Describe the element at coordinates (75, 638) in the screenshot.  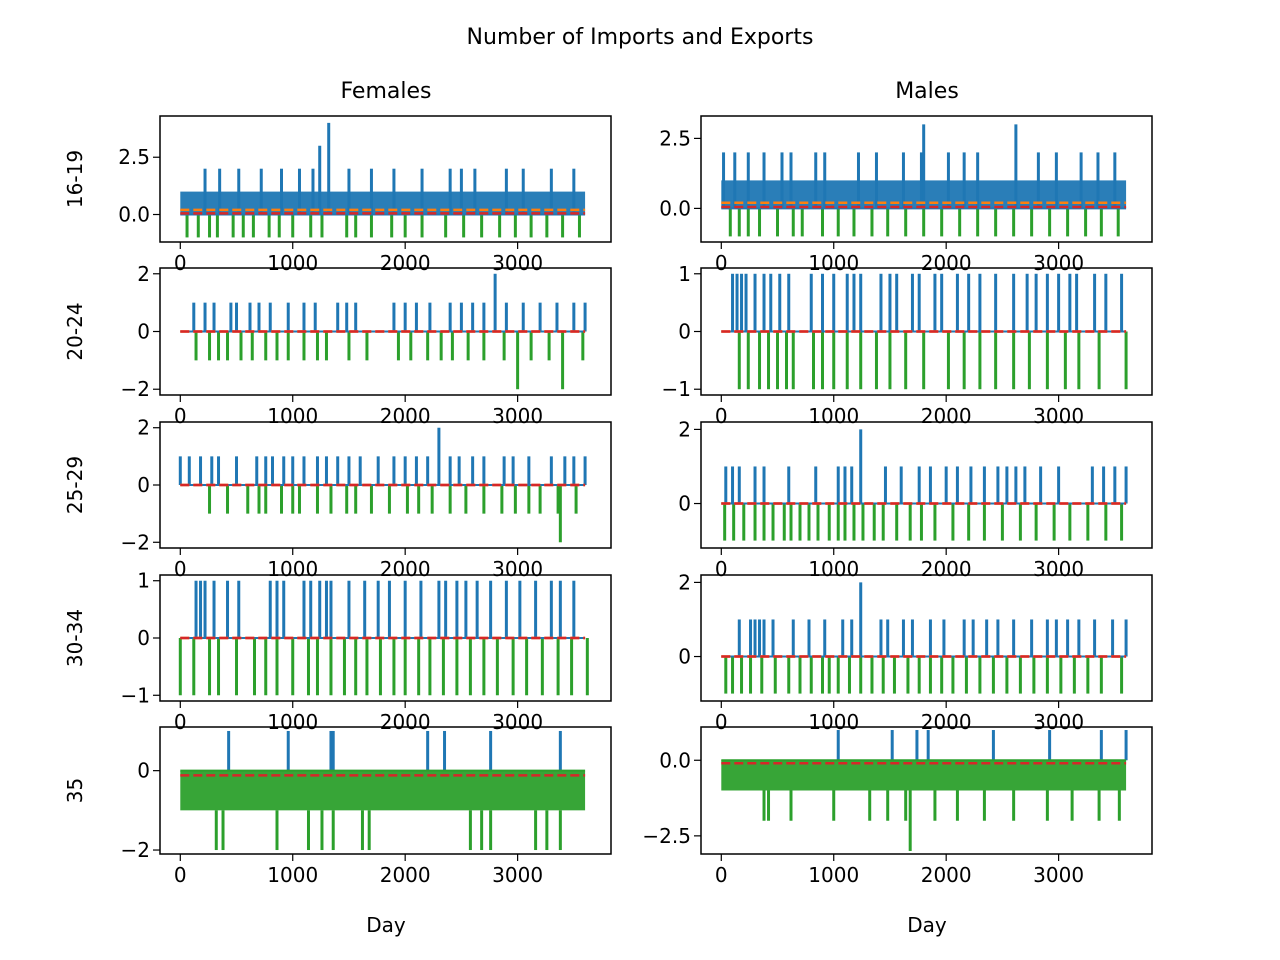
I see `row-label: 30-34` at that location.